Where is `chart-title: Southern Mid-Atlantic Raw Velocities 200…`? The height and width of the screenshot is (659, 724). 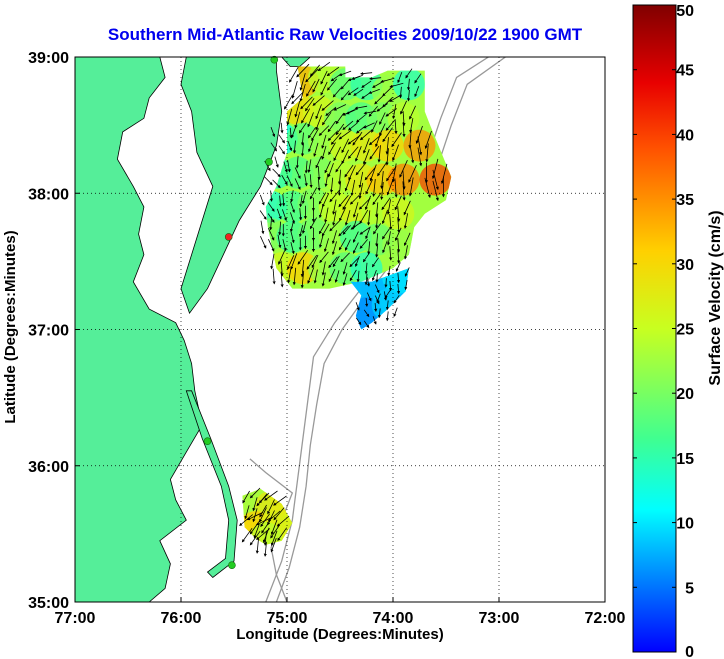
chart-title: Southern Mid-Atlantic Raw Velocities 200… is located at coordinates (345, 34).